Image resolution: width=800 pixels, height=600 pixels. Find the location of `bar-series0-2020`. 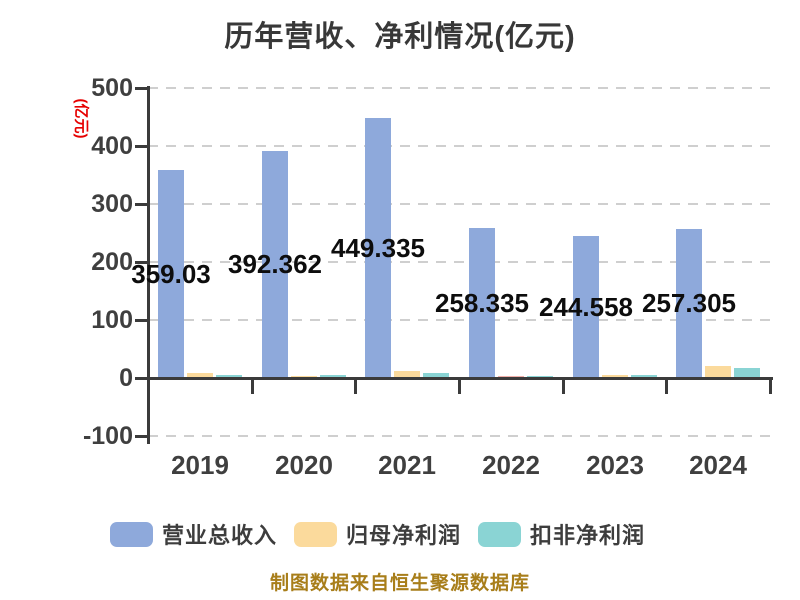

bar-series0-2020 is located at coordinates (275, 264).